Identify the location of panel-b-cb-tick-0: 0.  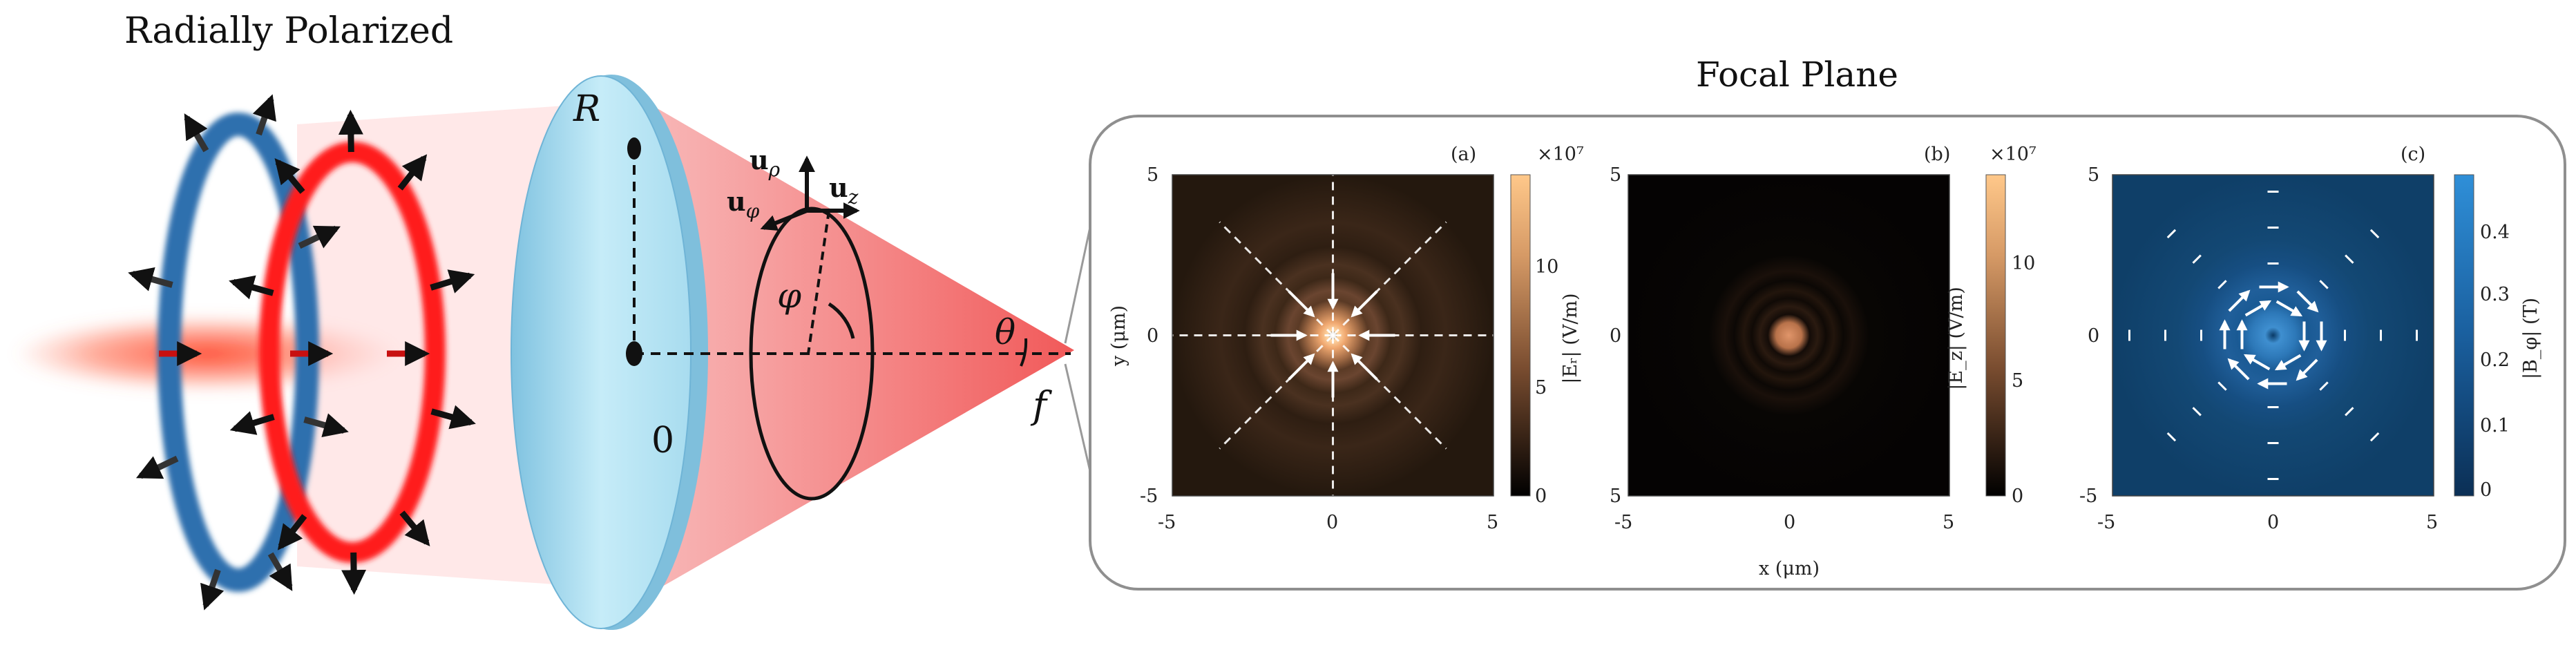
(2017, 497).